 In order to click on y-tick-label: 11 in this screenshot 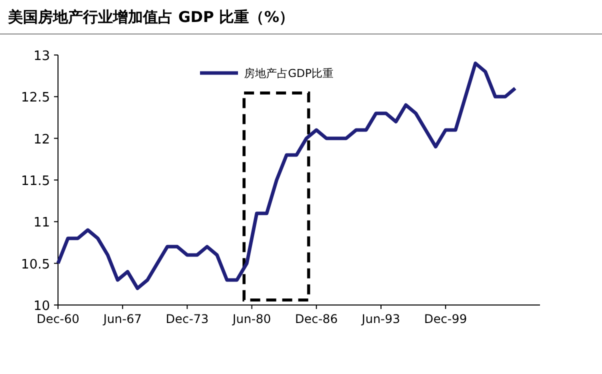, I will do `click(41, 223)`.